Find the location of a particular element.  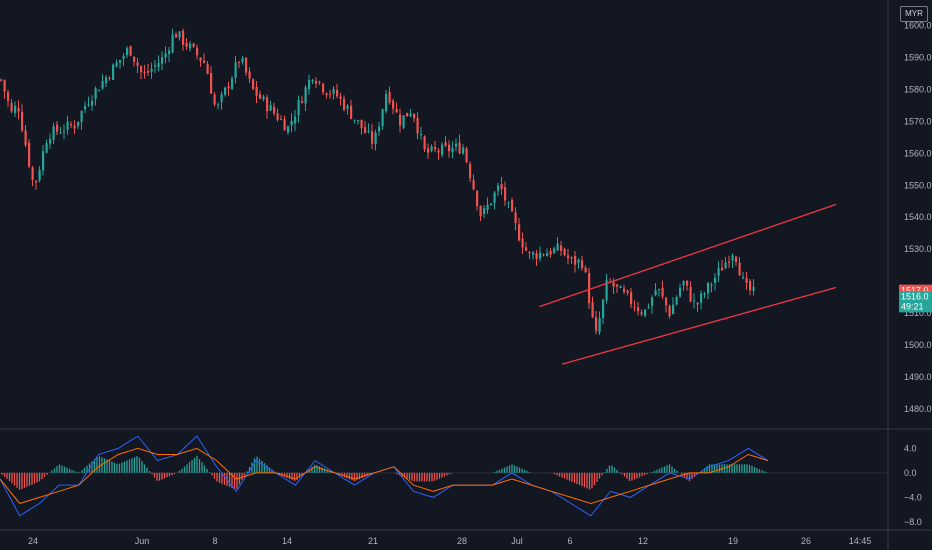

macd-axis-label: 4.0 is located at coordinates (910, 448).